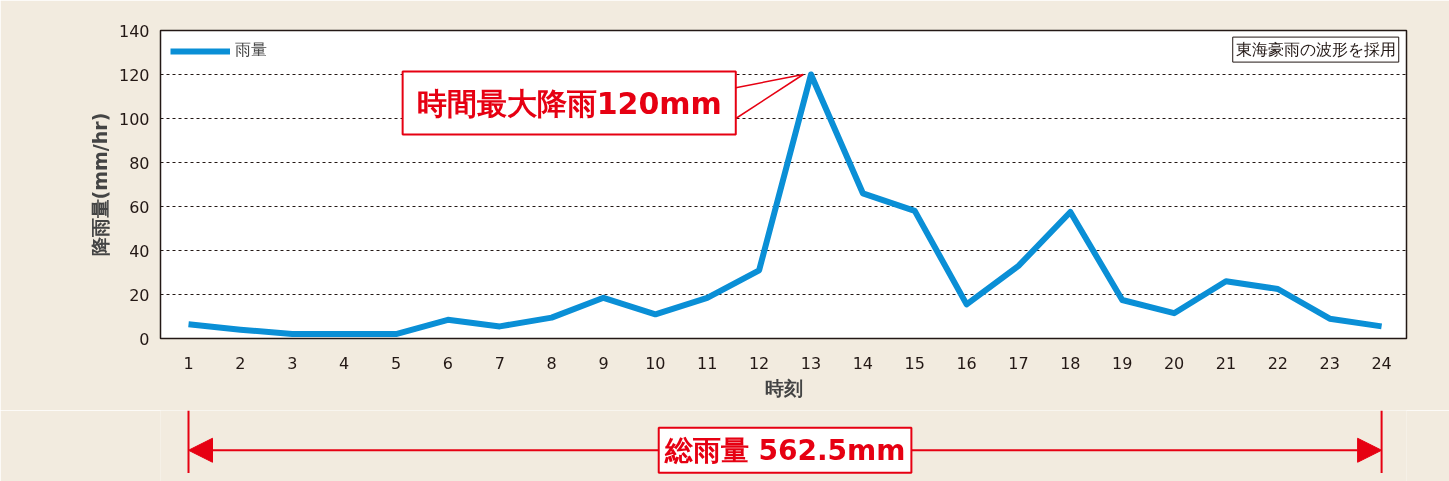 Image resolution: width=1449 pixels, height=481 pixels. Describe the element at coordinates (966, 363) in the screenshot. I see `x-tick-label: 16` at that location.